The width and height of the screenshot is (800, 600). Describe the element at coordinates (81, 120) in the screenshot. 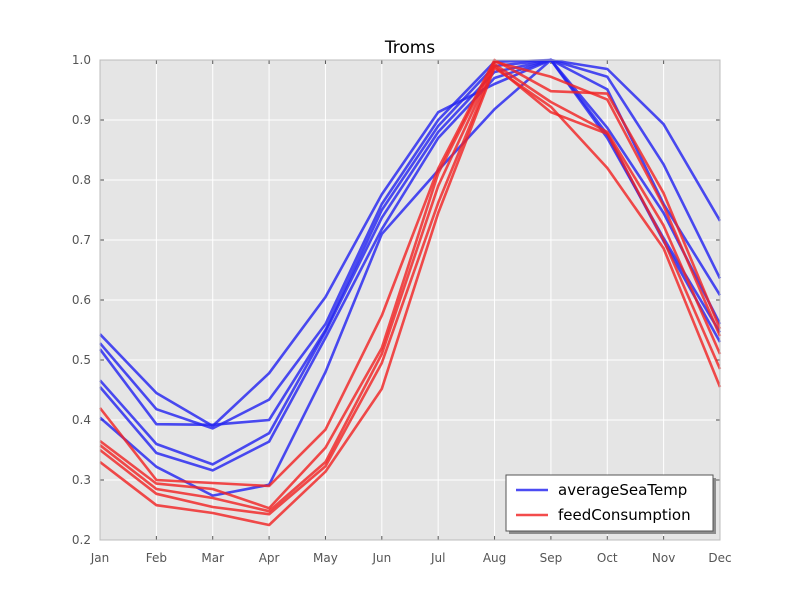

I see `y-tick-label: 0.9` at that location.